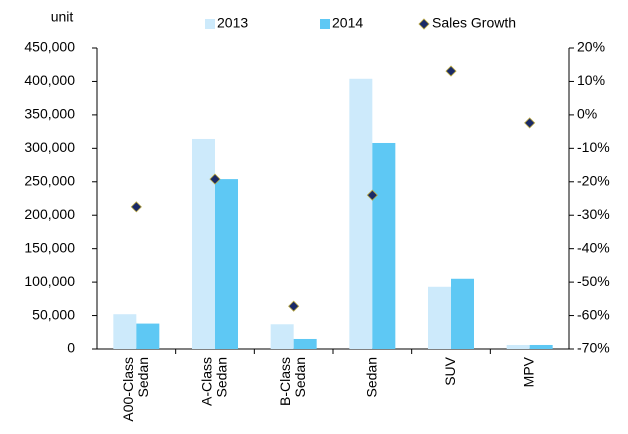 This screenshot has width=628, height=434. Describe the element at coordinates (49, 281) in the screenshot. I see `y-tick-label: 100,000` at that location.